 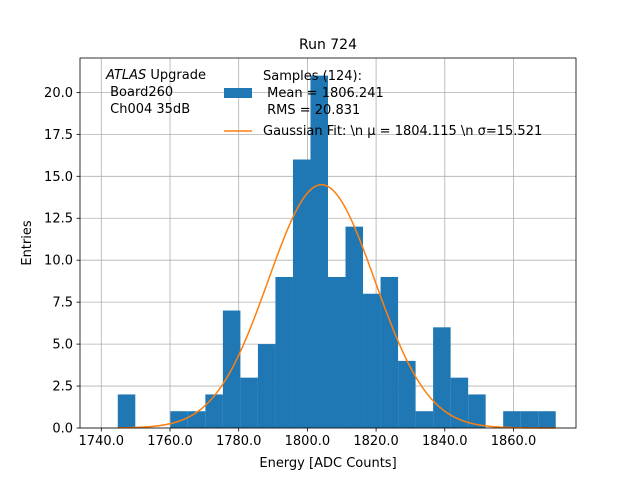 I want to click on board-label: Board260, so click(x=139, y=92).